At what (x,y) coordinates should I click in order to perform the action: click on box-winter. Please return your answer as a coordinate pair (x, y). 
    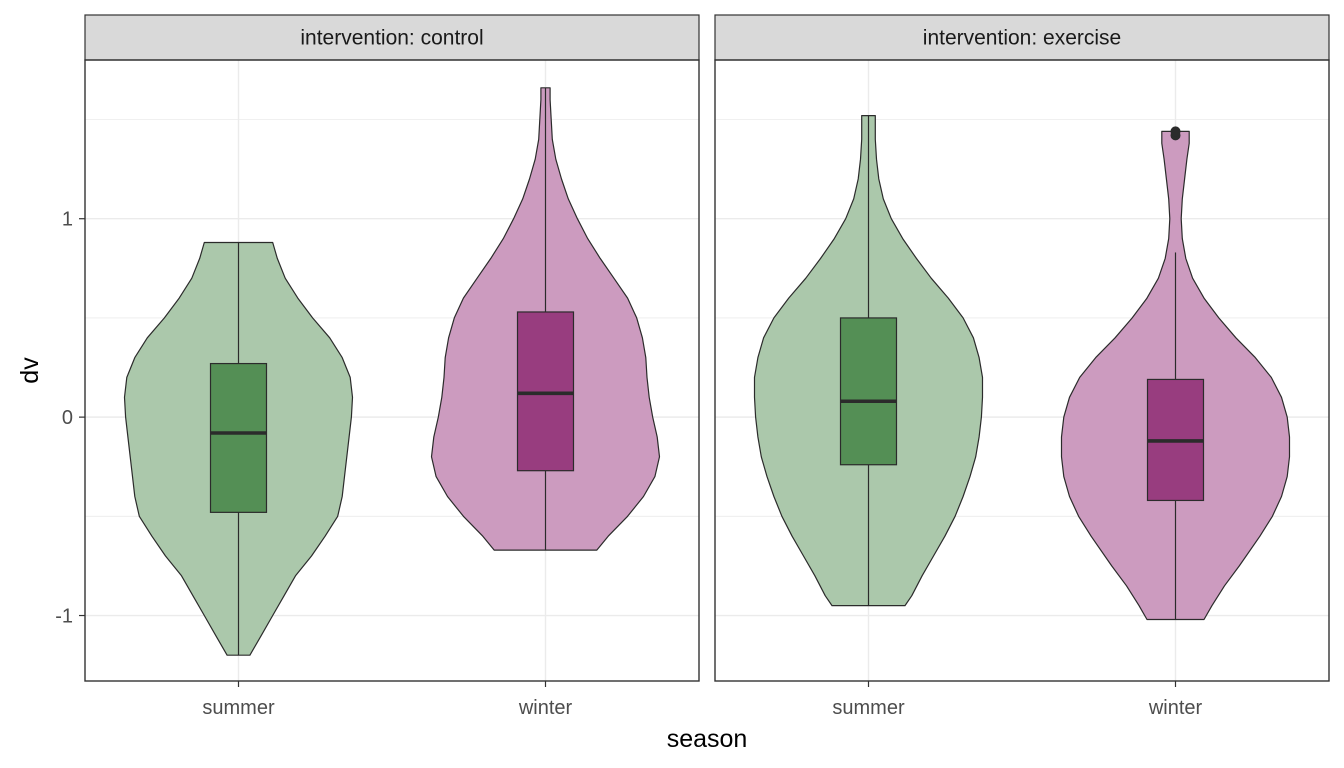
    Looking at the image, I should click on (545, 391).